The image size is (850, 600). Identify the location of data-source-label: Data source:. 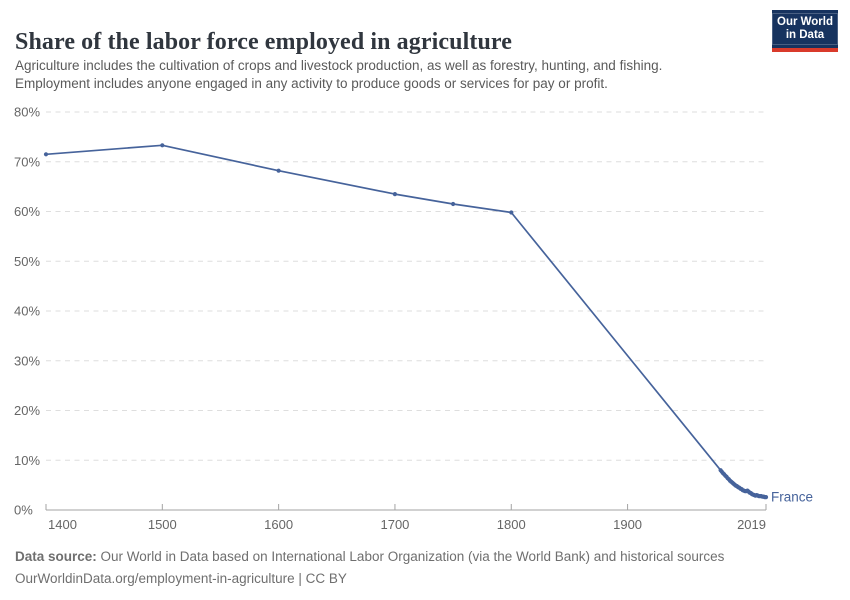
(56, 556).